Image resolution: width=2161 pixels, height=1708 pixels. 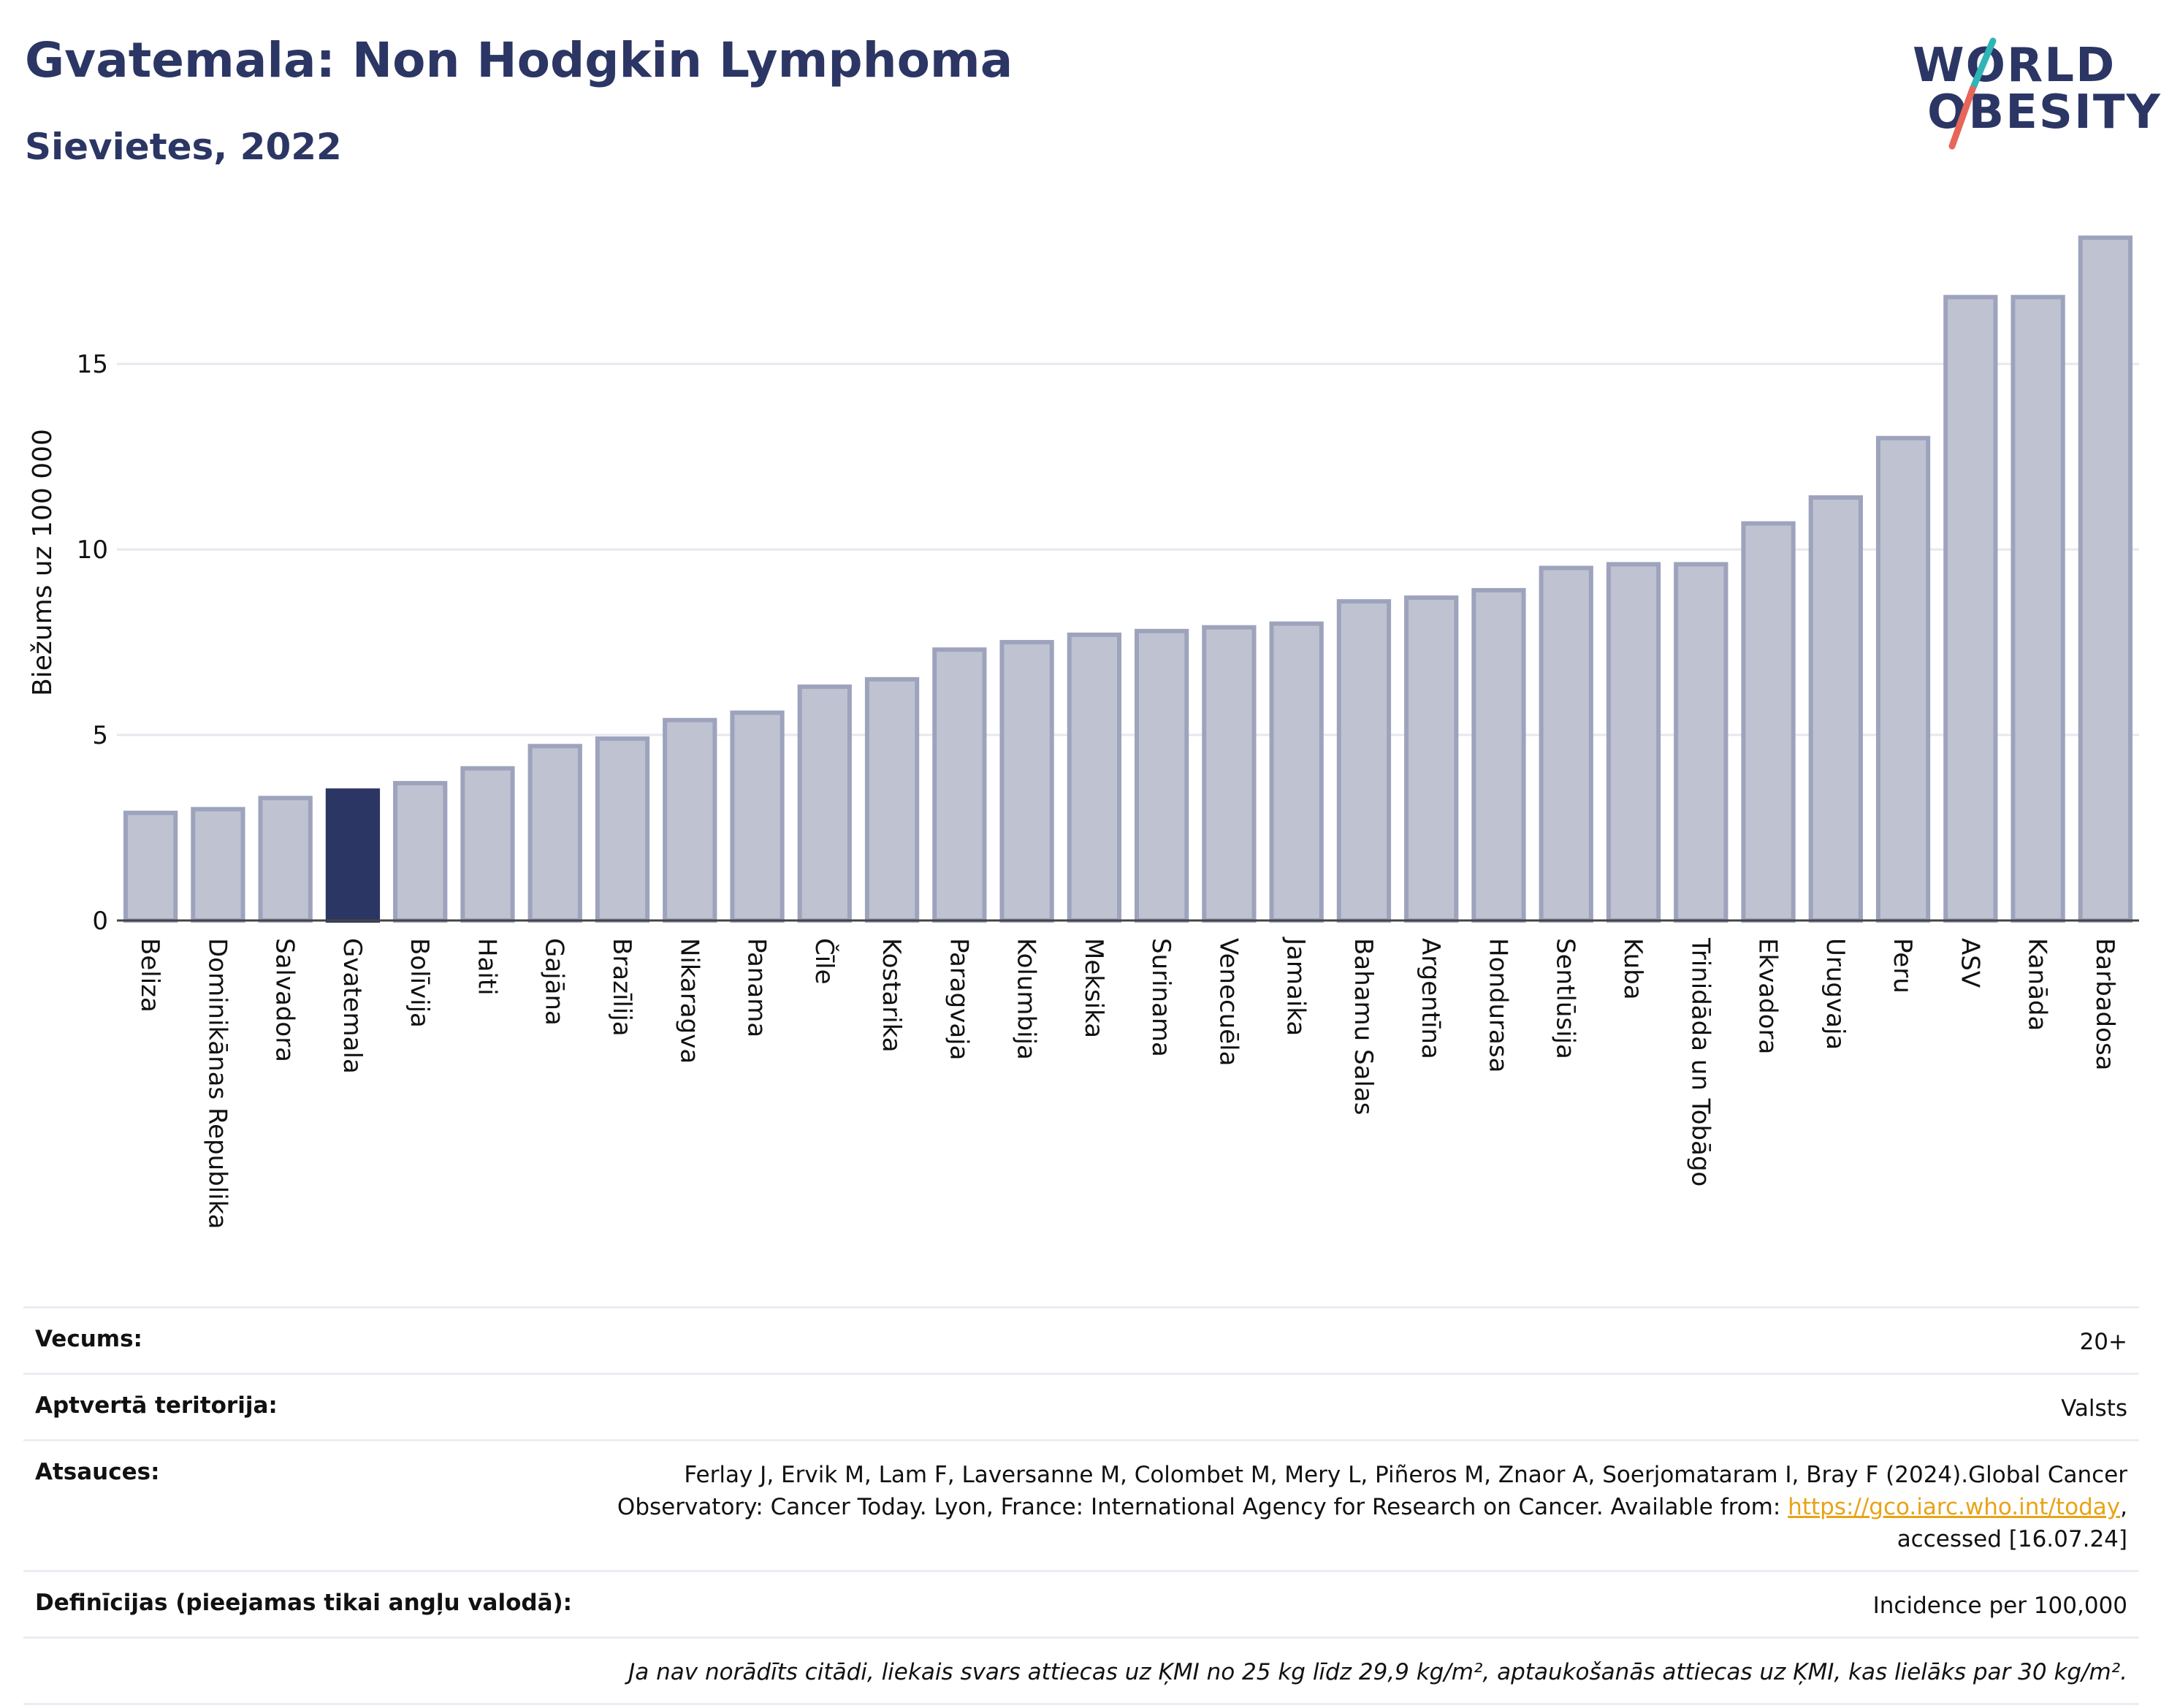 I want to click on x-tick-label: Sentlūsija, so click(x=1565, y=998).